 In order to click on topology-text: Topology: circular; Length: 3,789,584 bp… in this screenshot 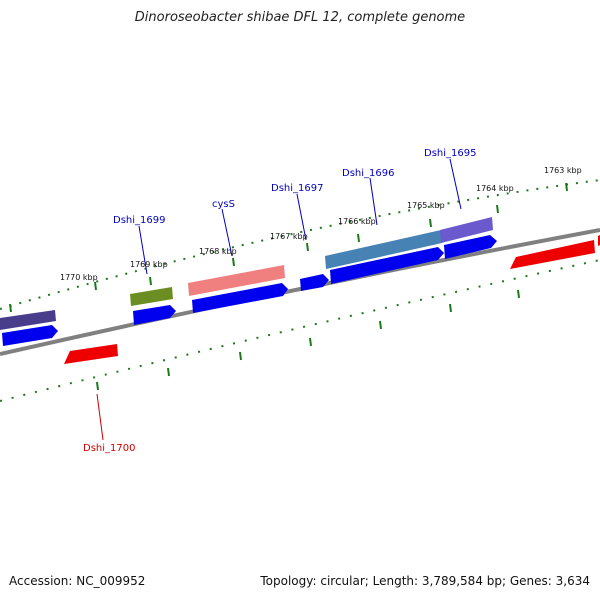, I will do `click(425, 581)`.